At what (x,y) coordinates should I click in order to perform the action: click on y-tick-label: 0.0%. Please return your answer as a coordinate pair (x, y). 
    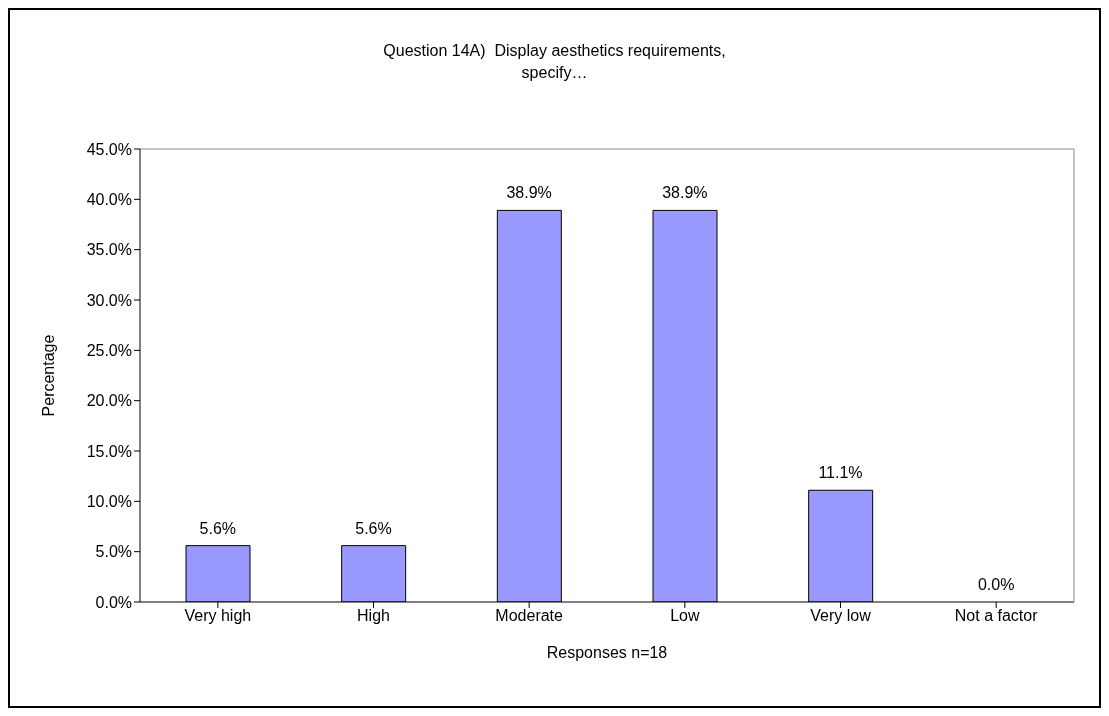
    Looking at the image, I should click on (113, 602).